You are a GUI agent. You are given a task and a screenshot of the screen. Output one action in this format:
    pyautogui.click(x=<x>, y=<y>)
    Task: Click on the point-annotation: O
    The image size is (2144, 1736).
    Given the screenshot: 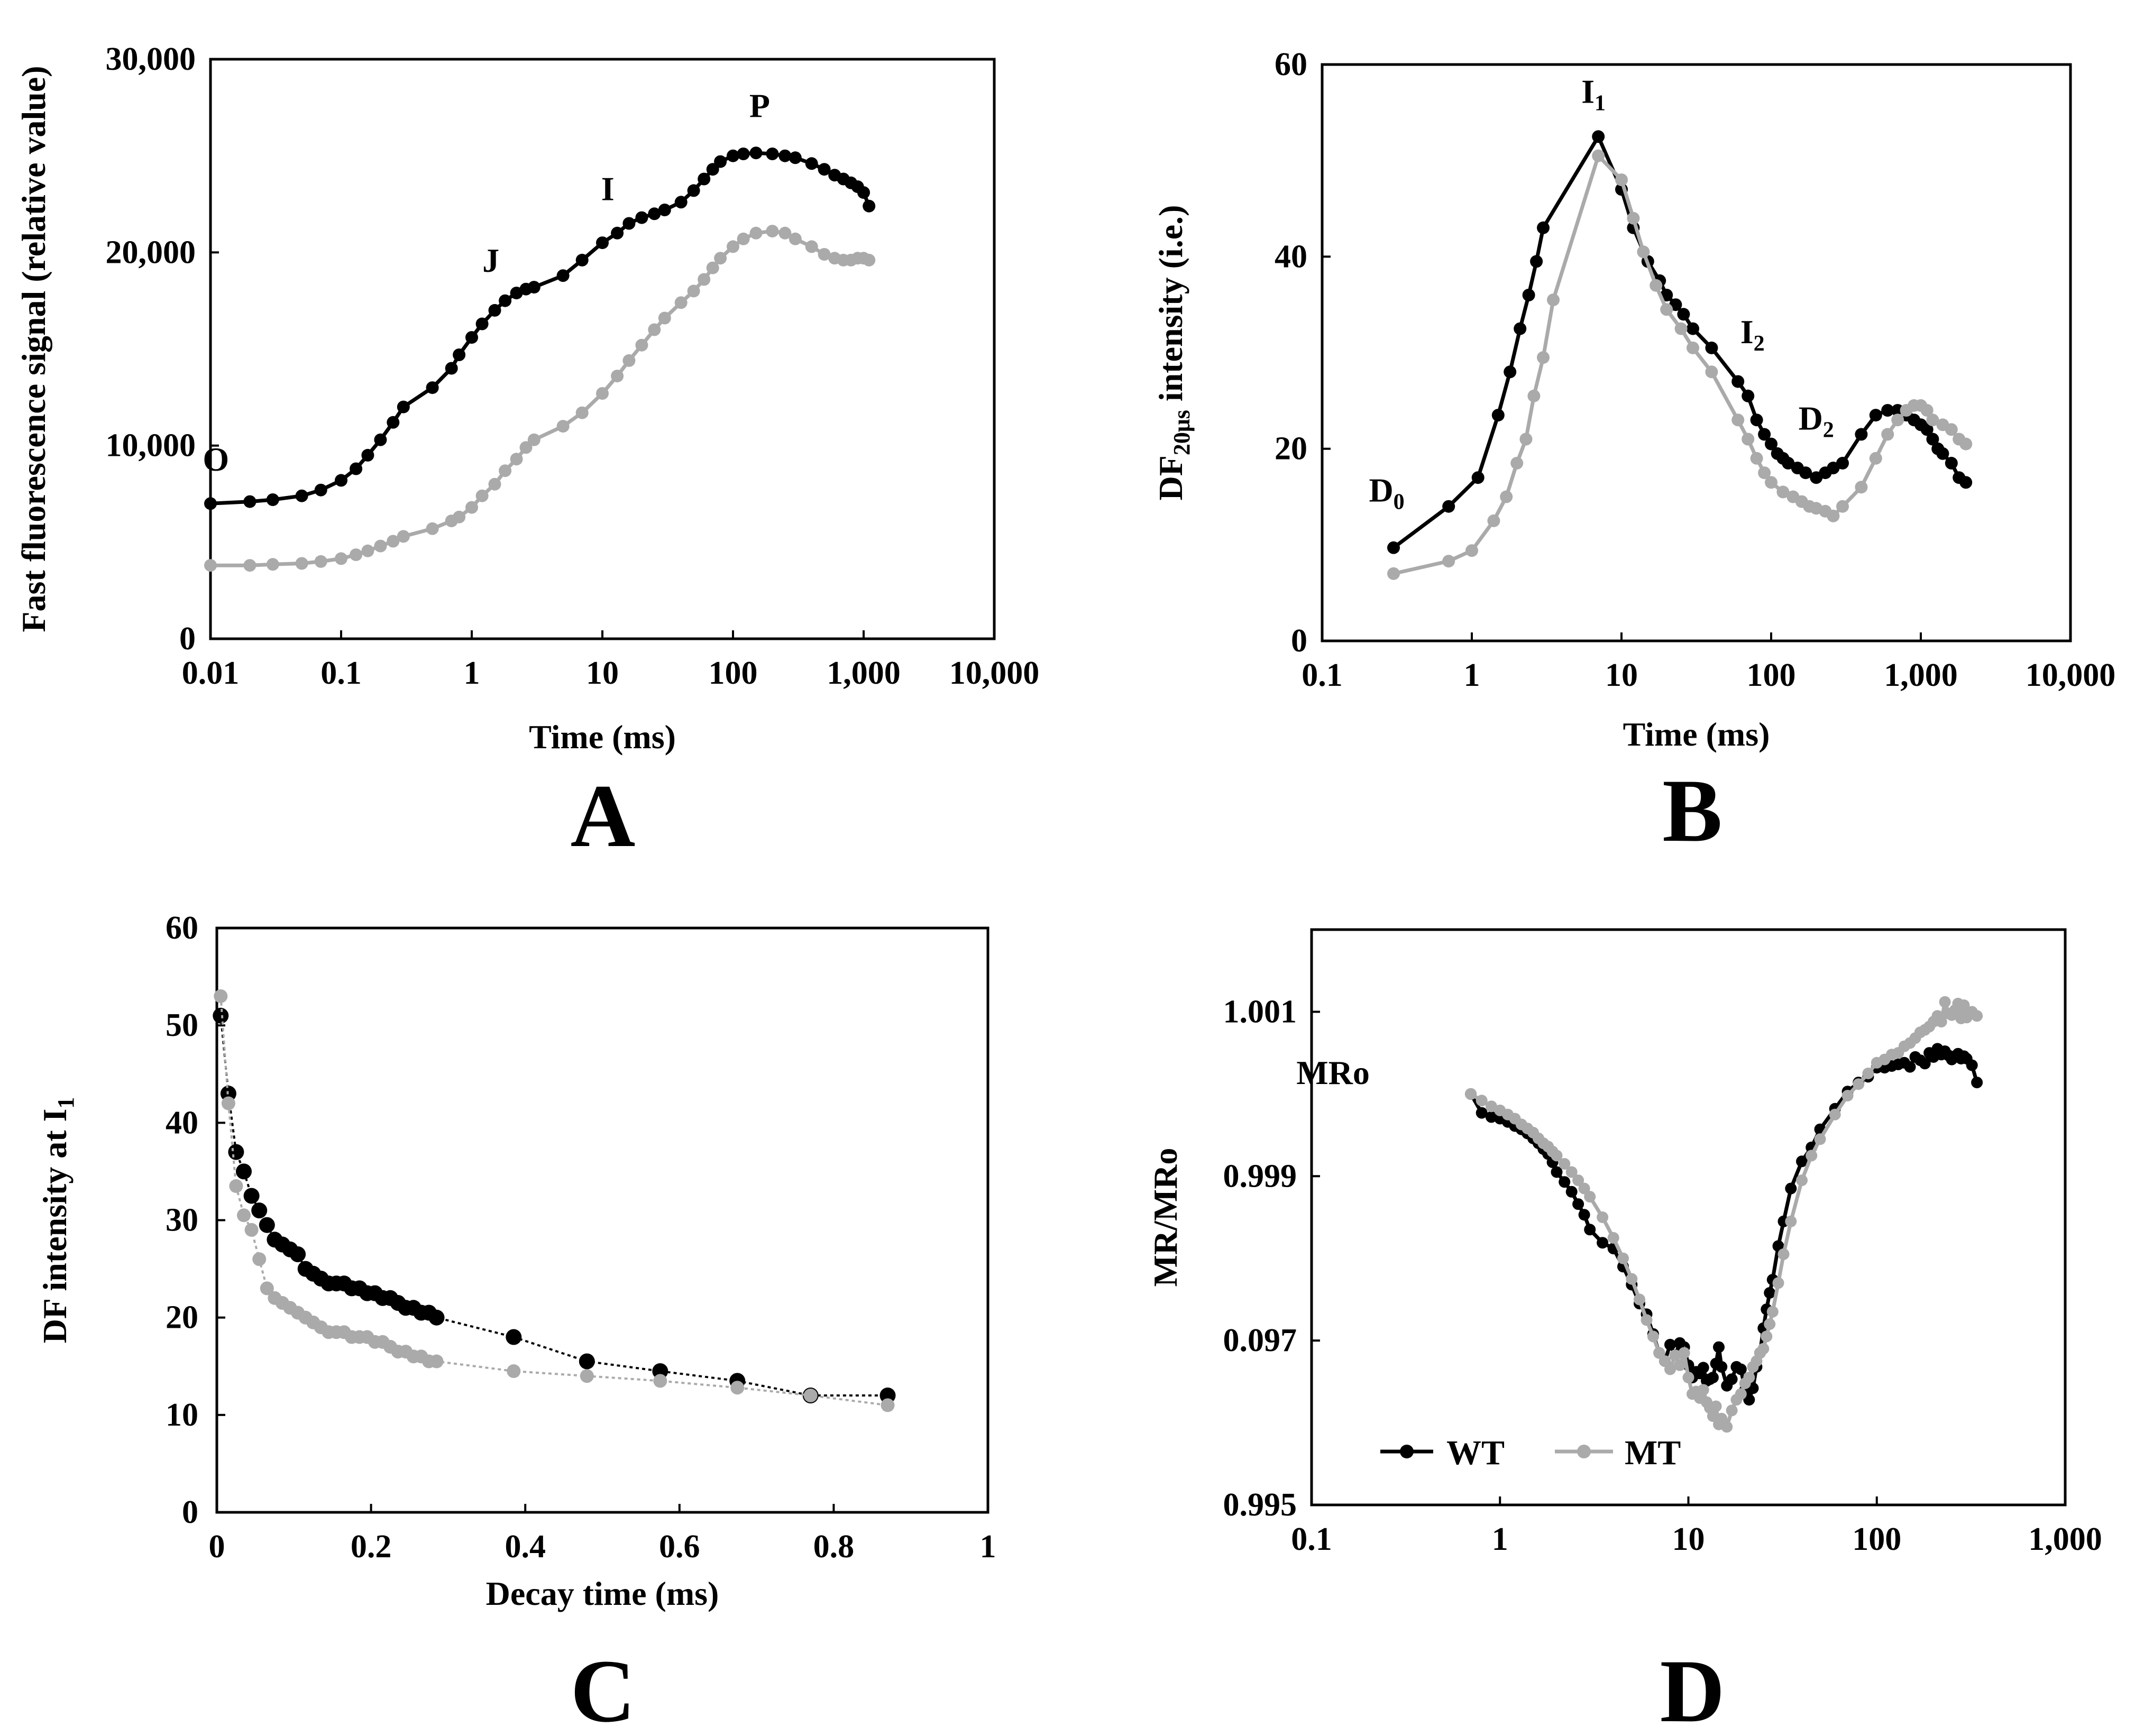 What is the action you would take?
    pyautogui.click(x=216, y=459)
    